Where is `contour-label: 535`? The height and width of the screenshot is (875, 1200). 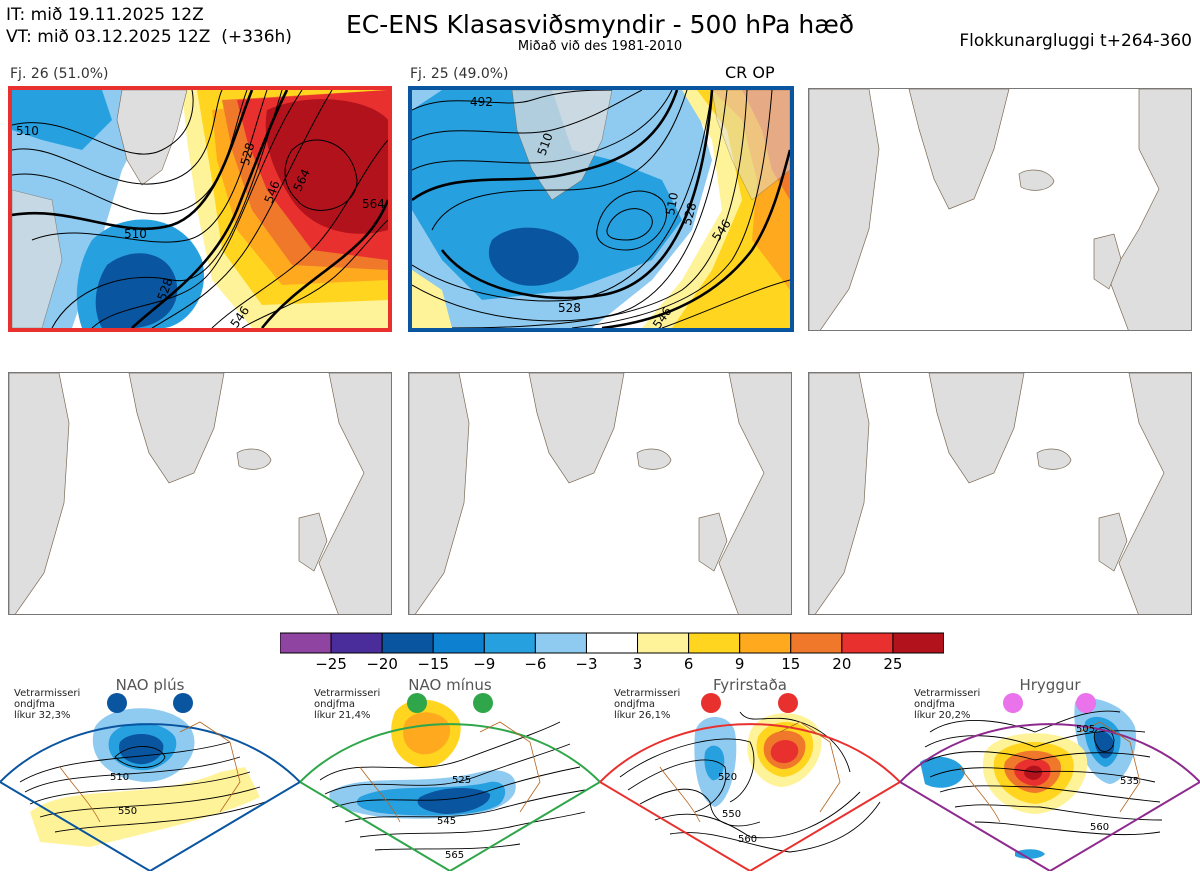
contour-label: 535 is located at coordinates (1129, 781).